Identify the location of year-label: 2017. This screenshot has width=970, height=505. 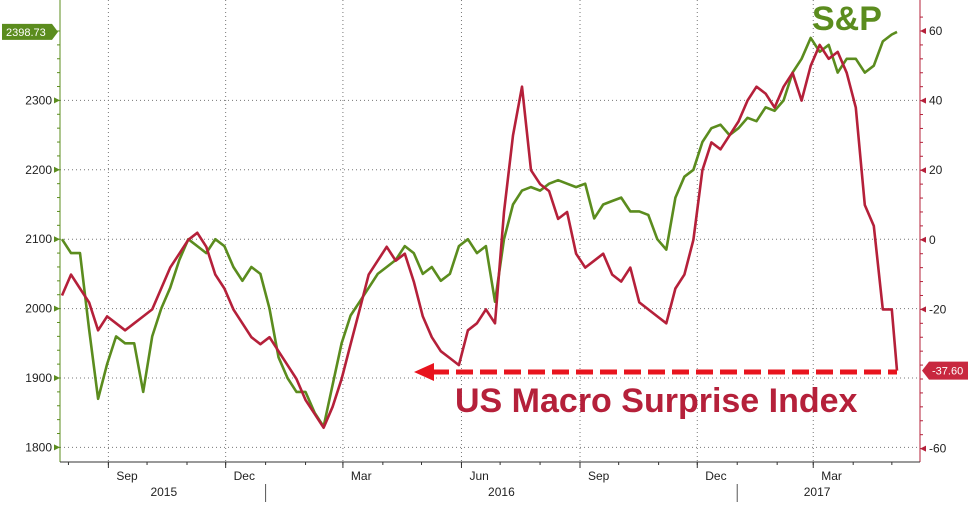
(817, 492).